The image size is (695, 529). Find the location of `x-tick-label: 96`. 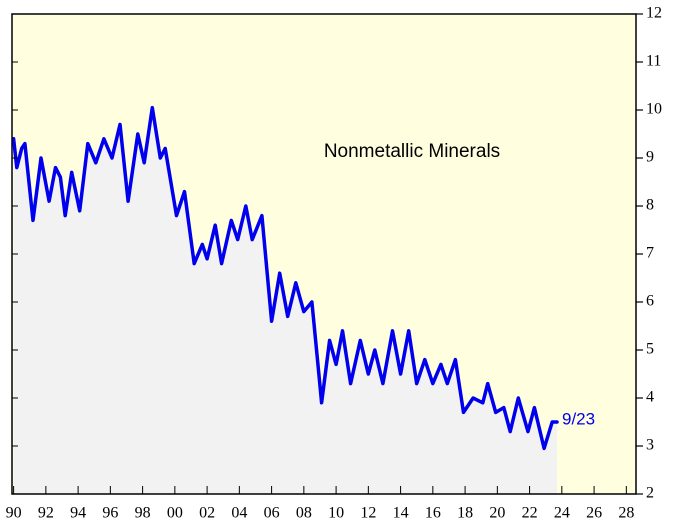

x-tick-label: 96 is located at coordinates (110, 513).